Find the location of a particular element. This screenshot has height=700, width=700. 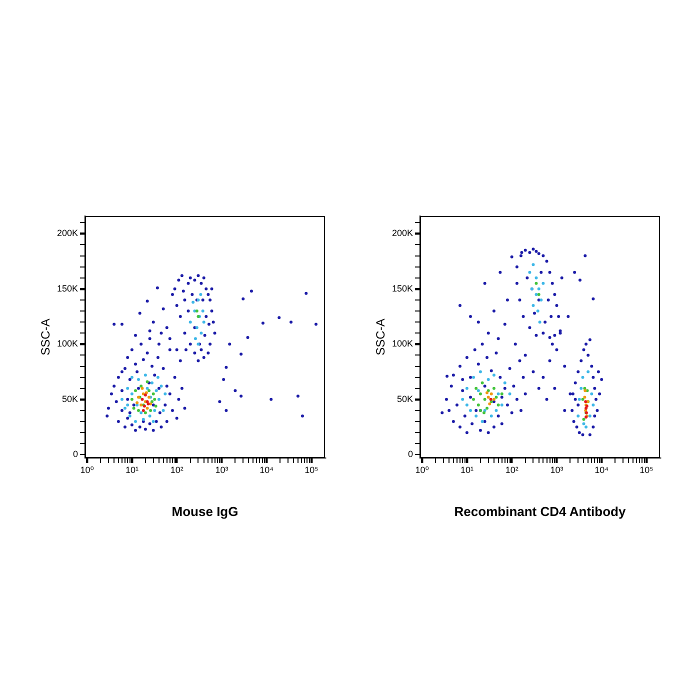

x-axis-title: Mouse IgG is located at coordinates (205, 511).